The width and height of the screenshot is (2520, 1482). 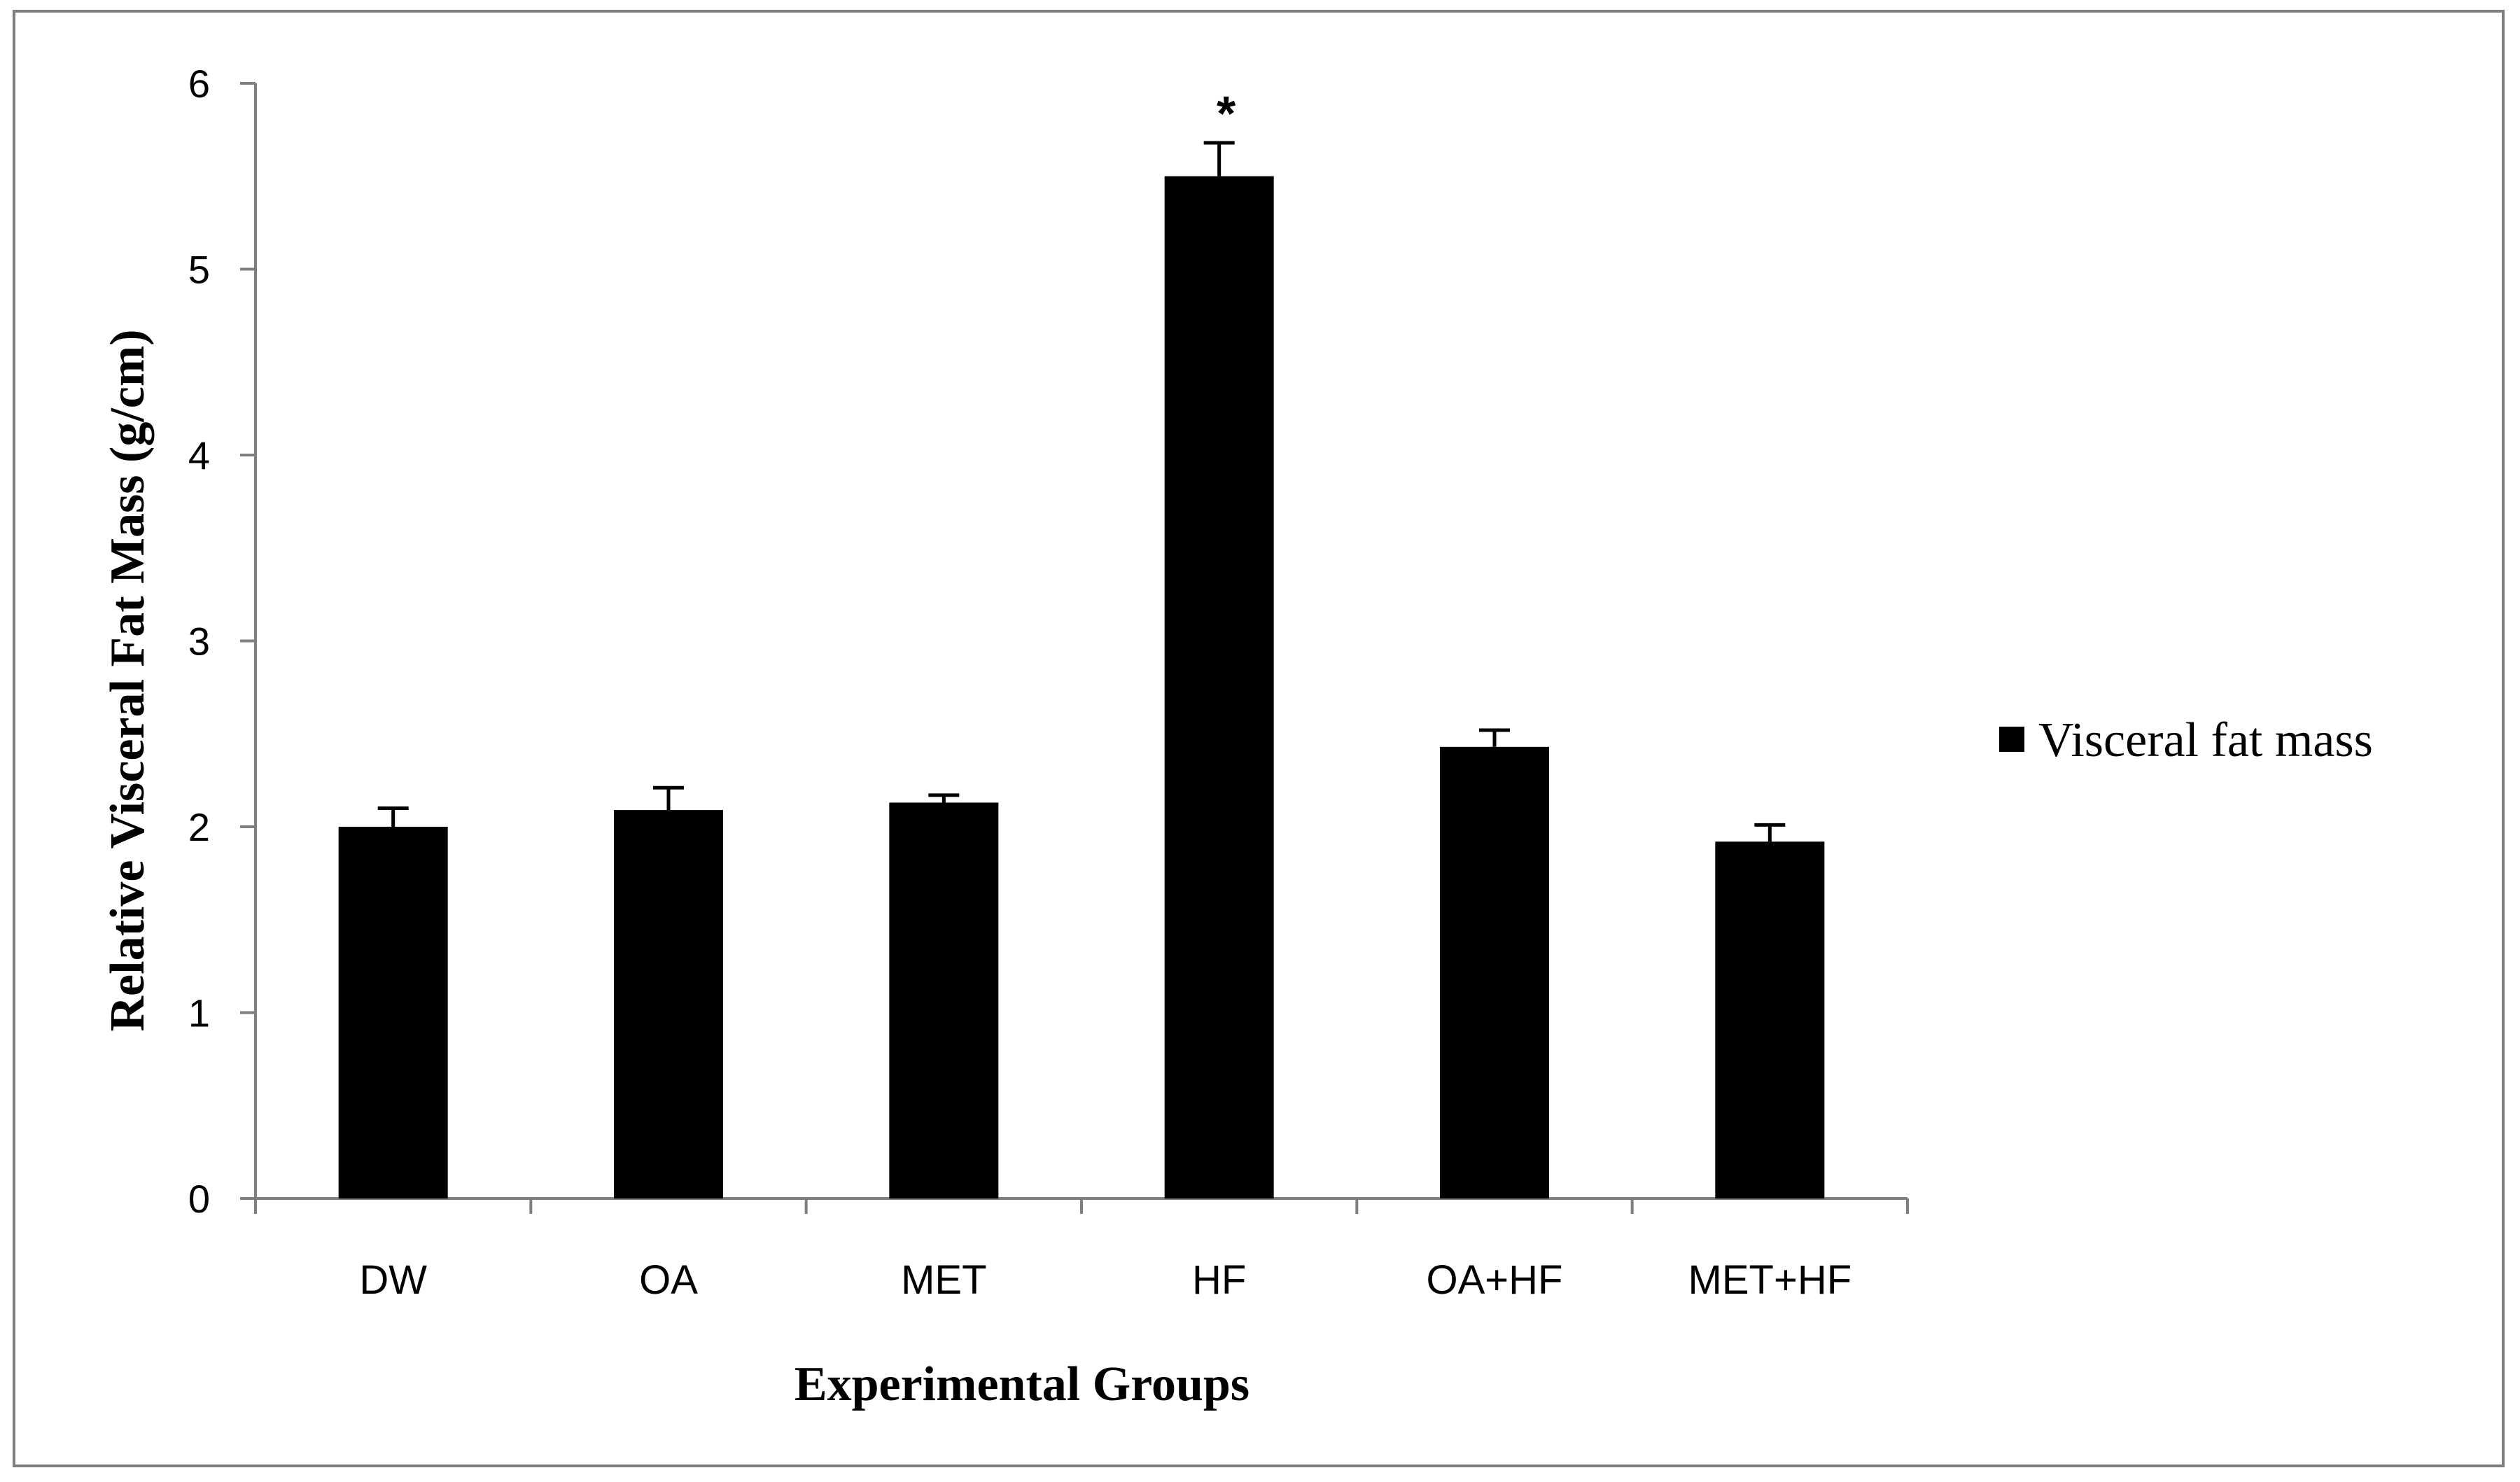 What do you see at coordinates (668, 1280) in the screenshot?
I see `x-tick-label: OA` at bounding box center [668, 1280].